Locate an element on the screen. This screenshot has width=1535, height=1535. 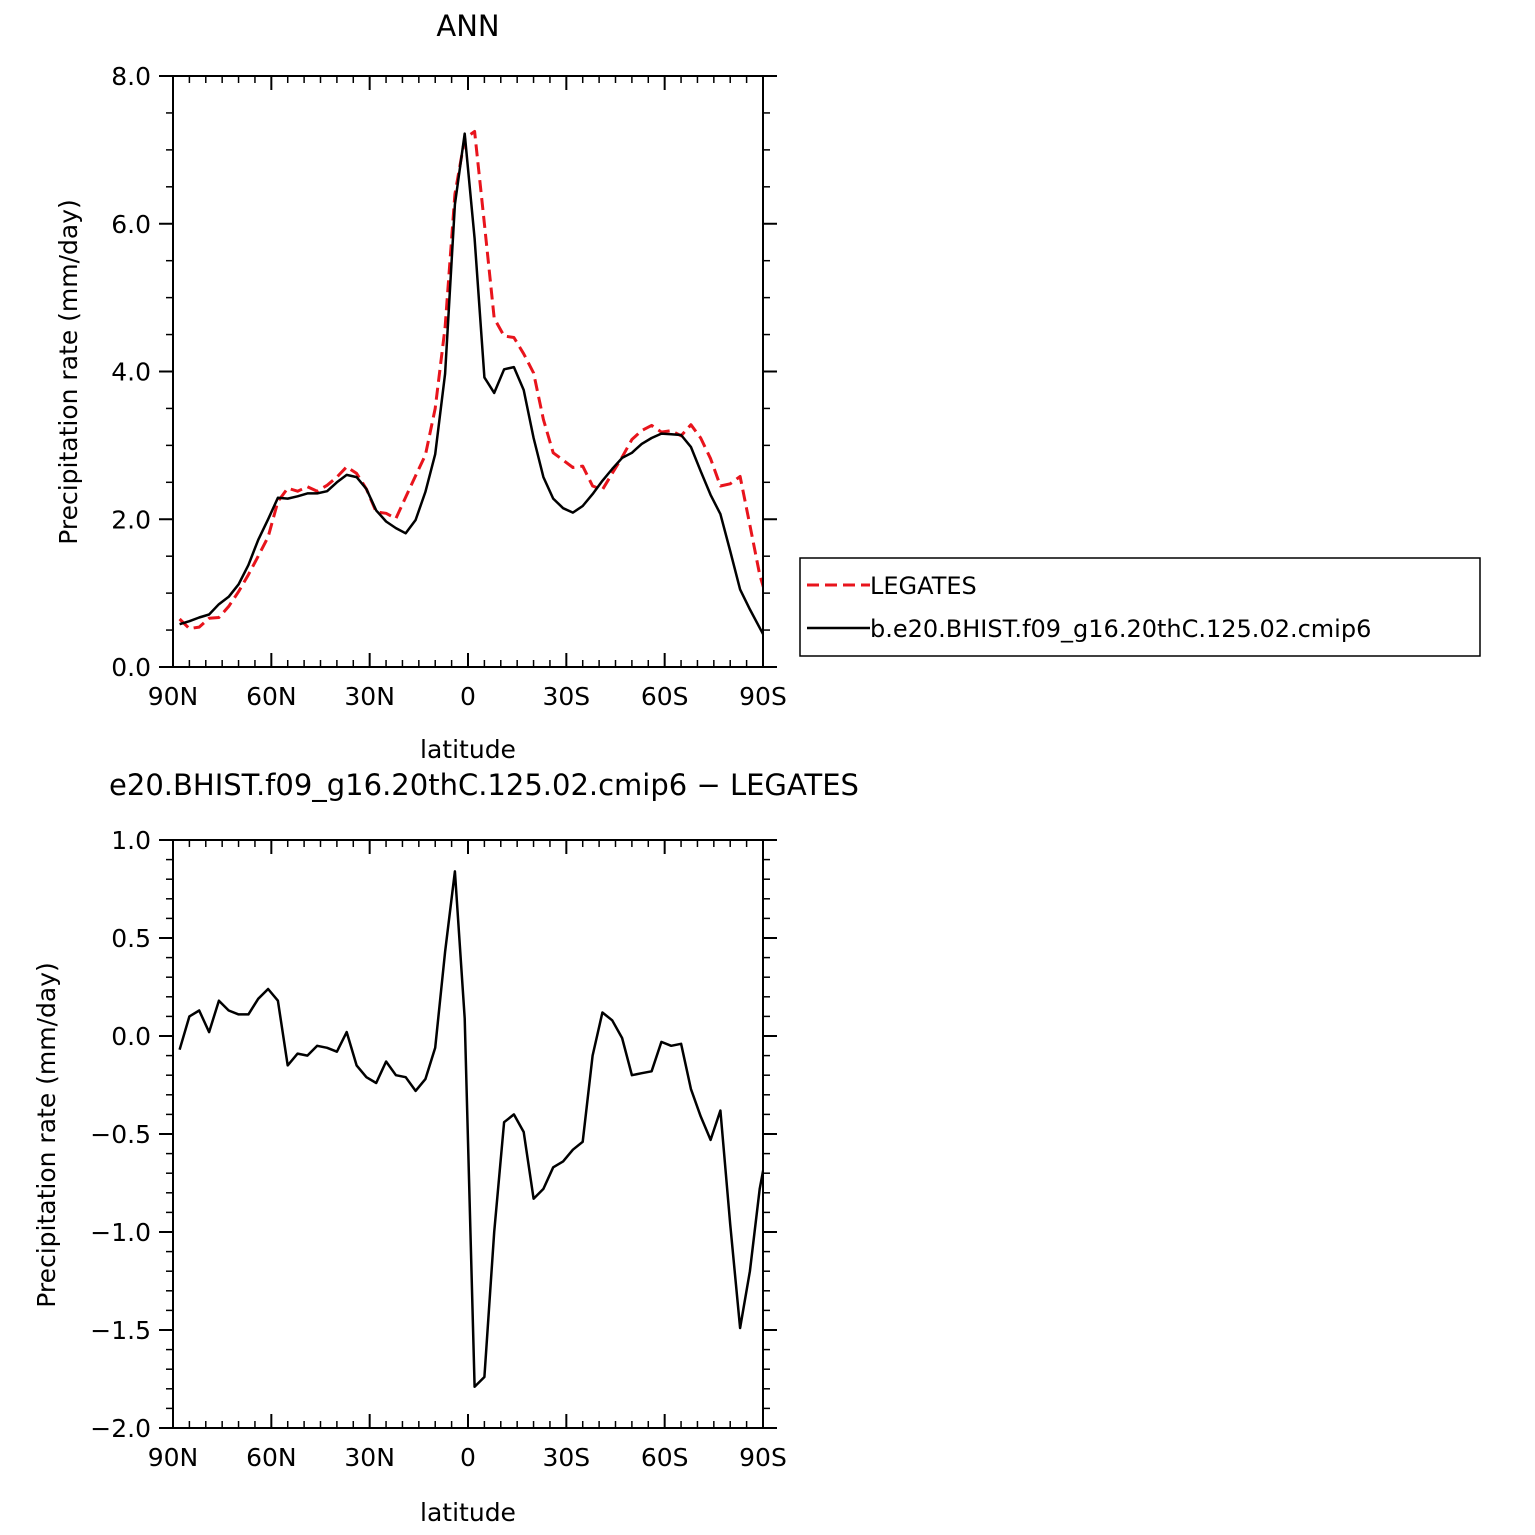
bottom-series-line-model is located at coordinates (470, 1129).